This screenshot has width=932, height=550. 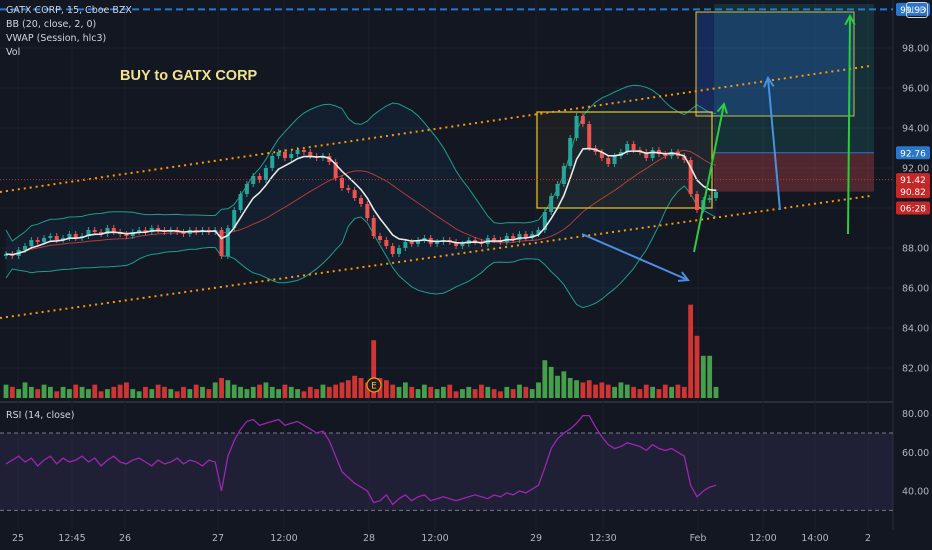 I want to click on vwap-legend: VWAP (Session, hlc3), so click(x=56, y=38).